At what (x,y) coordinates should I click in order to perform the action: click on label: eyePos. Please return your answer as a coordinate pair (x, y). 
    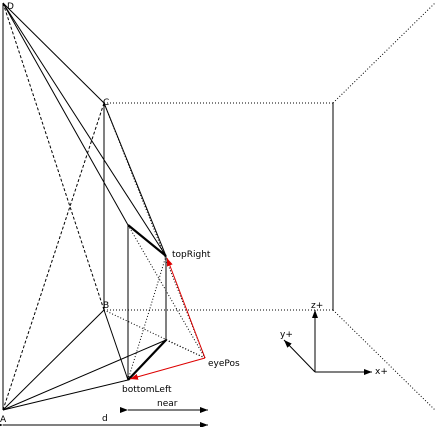
    Looking at the image, I should click on (224, 364).